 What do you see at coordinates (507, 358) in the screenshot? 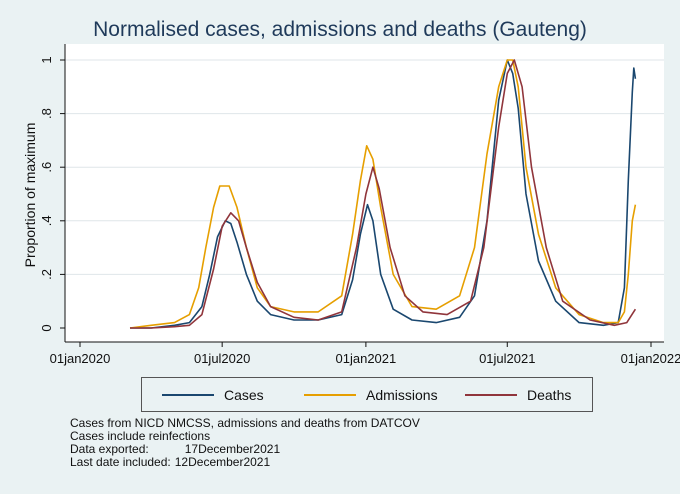
I see `x-tick-label: 01jul2021` at bounding box center [507, 358].